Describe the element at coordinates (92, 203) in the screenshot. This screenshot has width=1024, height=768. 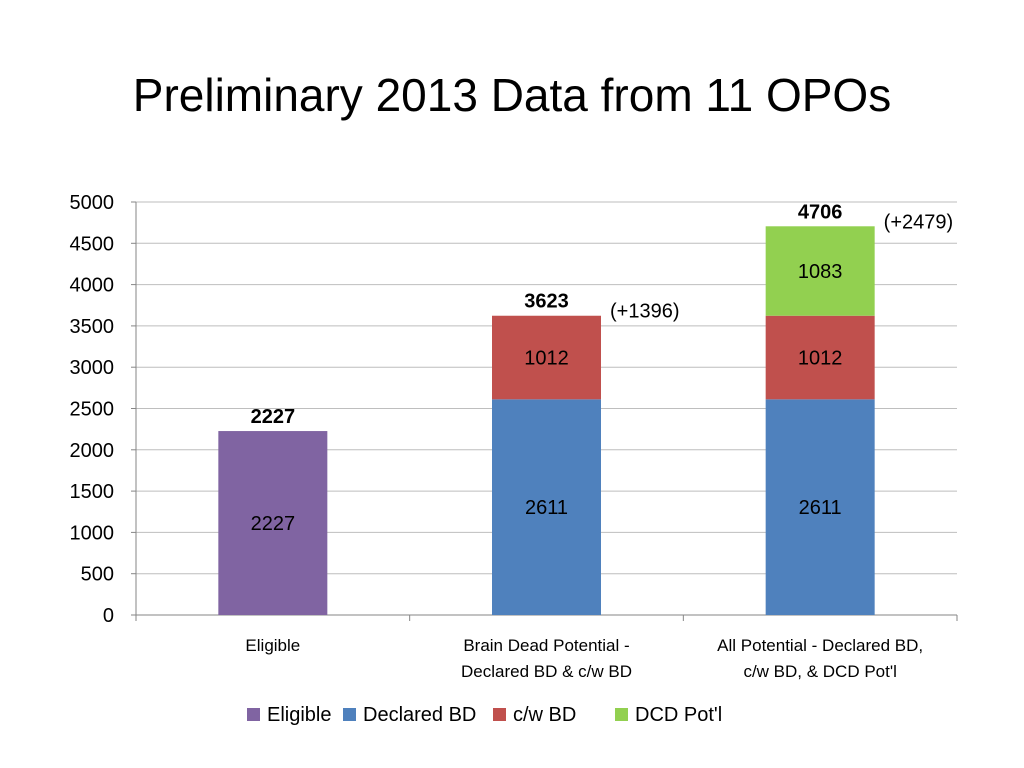
I see `y-tick-label: 5000` at that location.